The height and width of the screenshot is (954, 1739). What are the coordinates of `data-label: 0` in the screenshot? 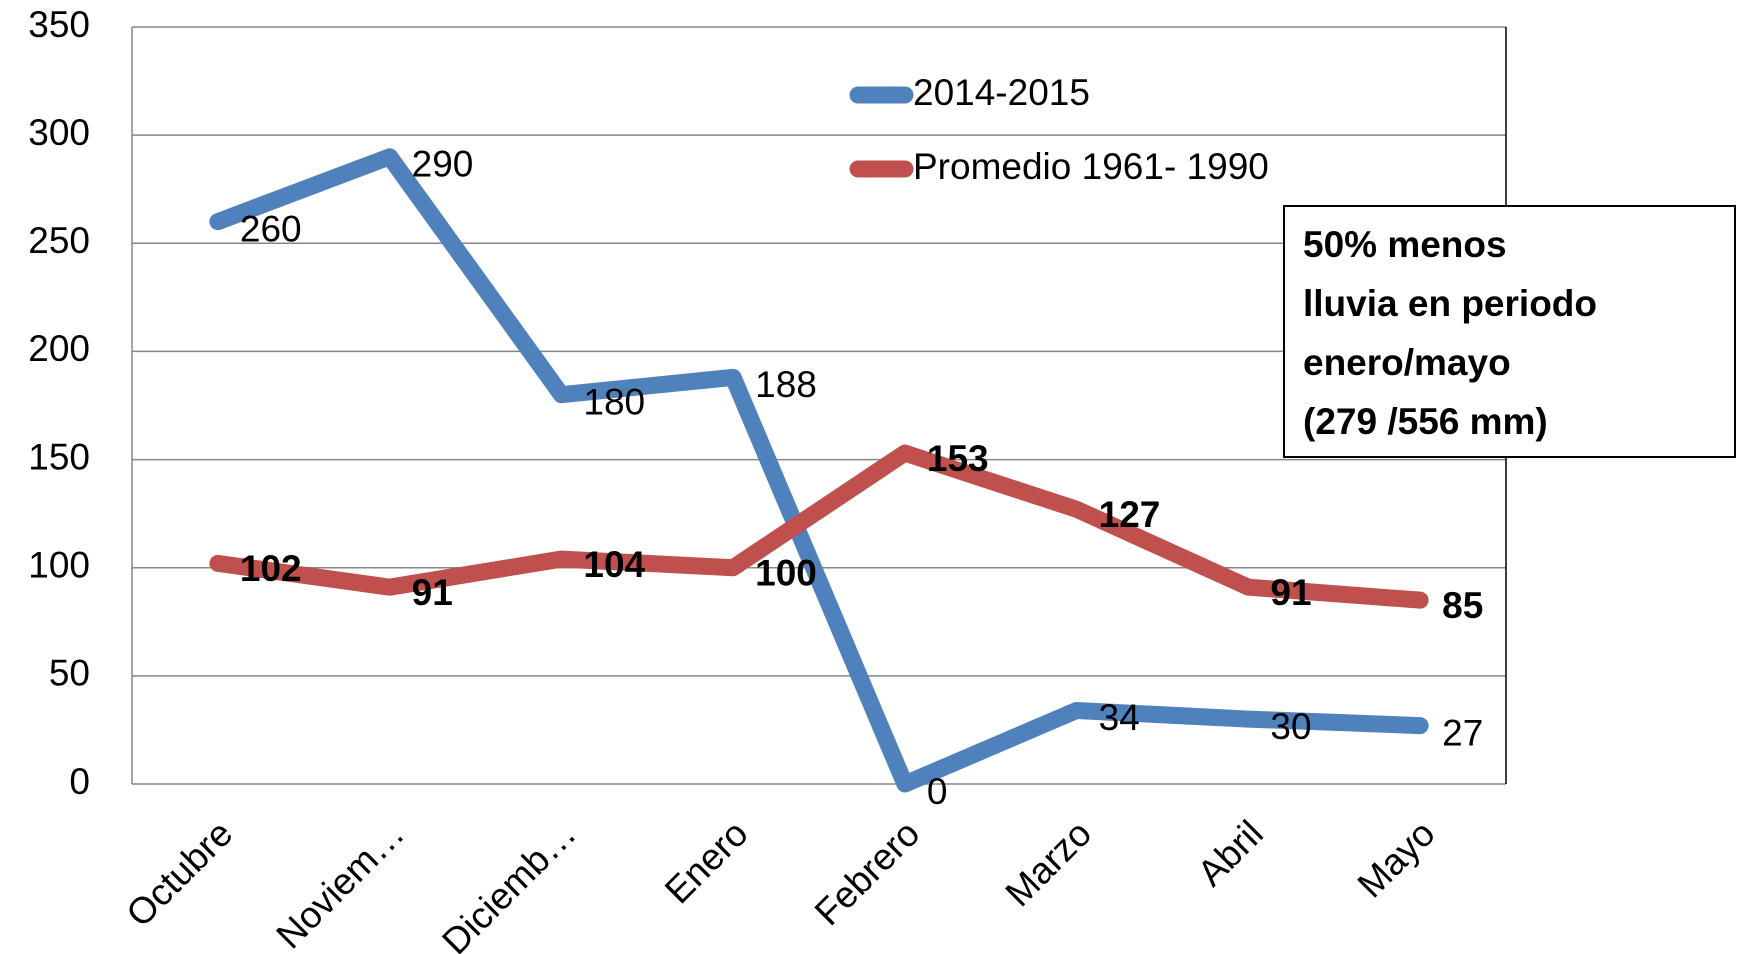 It's located at (937, 791).